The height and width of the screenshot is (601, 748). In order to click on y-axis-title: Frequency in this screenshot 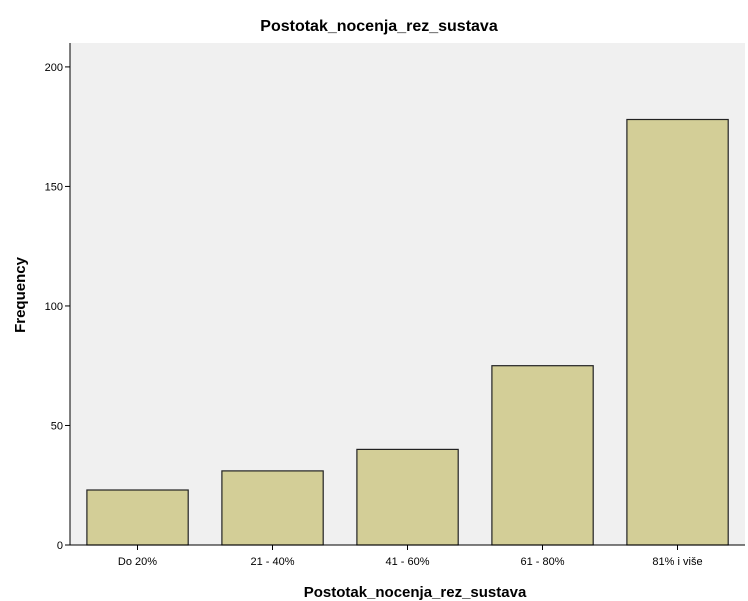, I will do `click(20, 294)`.